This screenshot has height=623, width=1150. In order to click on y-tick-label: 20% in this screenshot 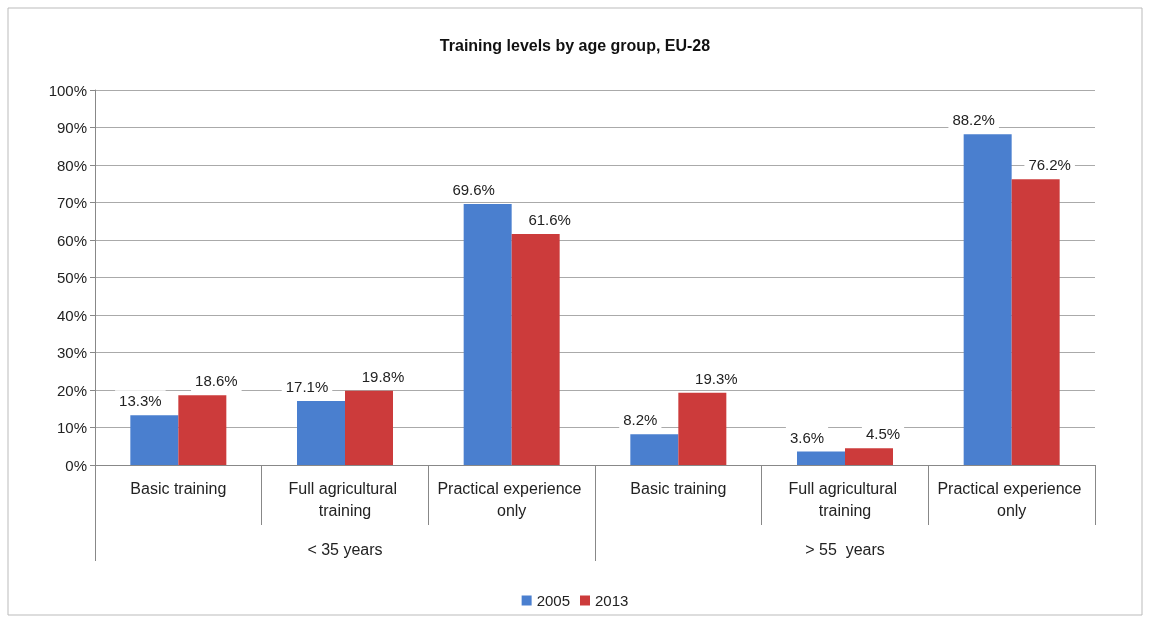, I will do `click(71, 390)`.